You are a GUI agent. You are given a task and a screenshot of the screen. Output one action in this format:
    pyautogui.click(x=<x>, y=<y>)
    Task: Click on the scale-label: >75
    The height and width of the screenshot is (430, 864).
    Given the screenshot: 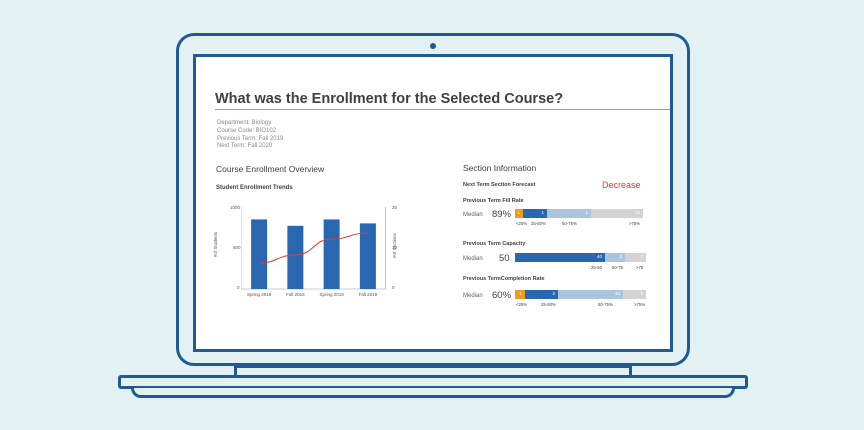 What is the action you would take?
    pyautogui.click(x=640, y=267)
    